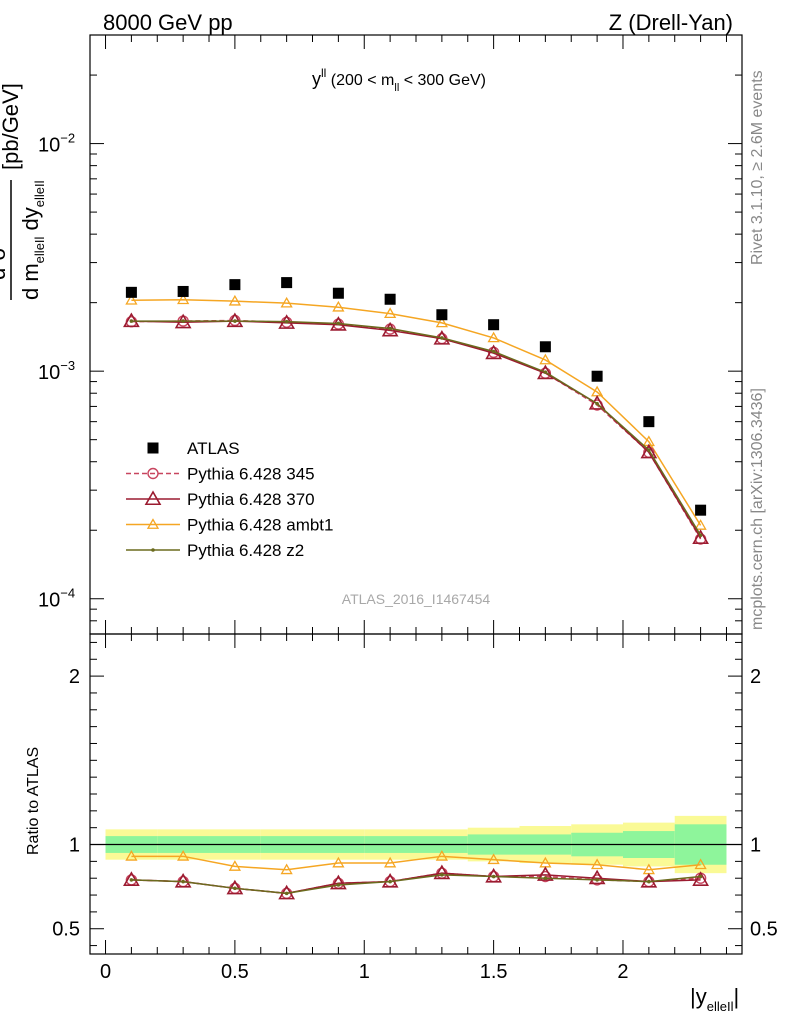 Image resolution: width=786 pixels, height=1024 pixels. I want to click on legend-label: Pythia 6.428 ambt1, so click(260, 525).